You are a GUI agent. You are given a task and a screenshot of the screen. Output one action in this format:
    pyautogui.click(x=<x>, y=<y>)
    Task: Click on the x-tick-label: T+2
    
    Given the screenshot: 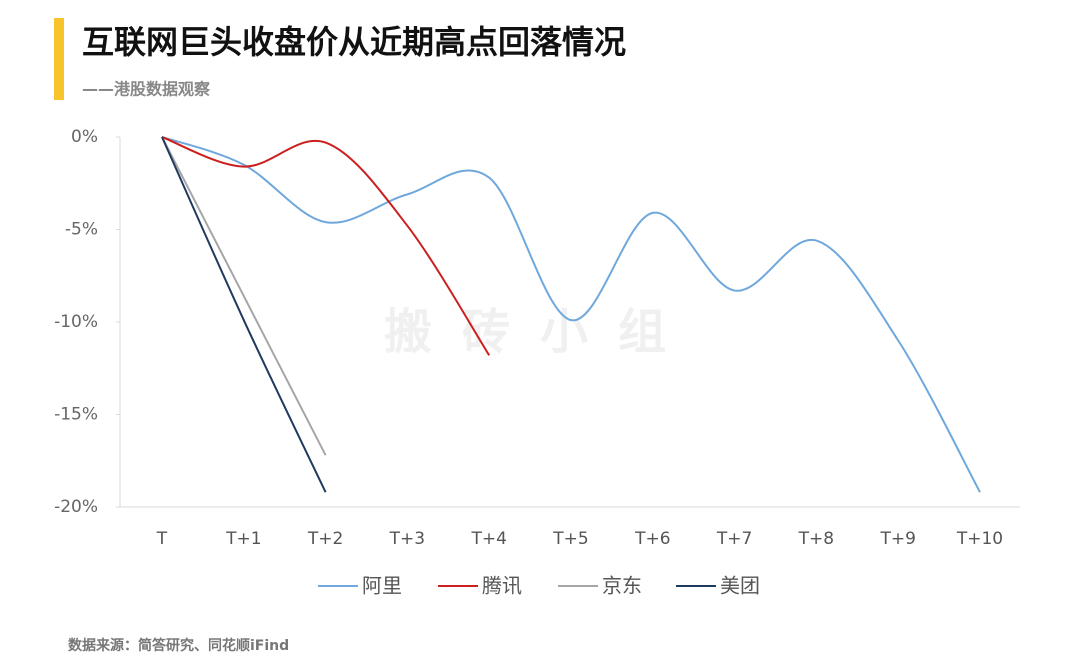 What is the action you would take?
    pyautogui.click(x=325, y=539)
    